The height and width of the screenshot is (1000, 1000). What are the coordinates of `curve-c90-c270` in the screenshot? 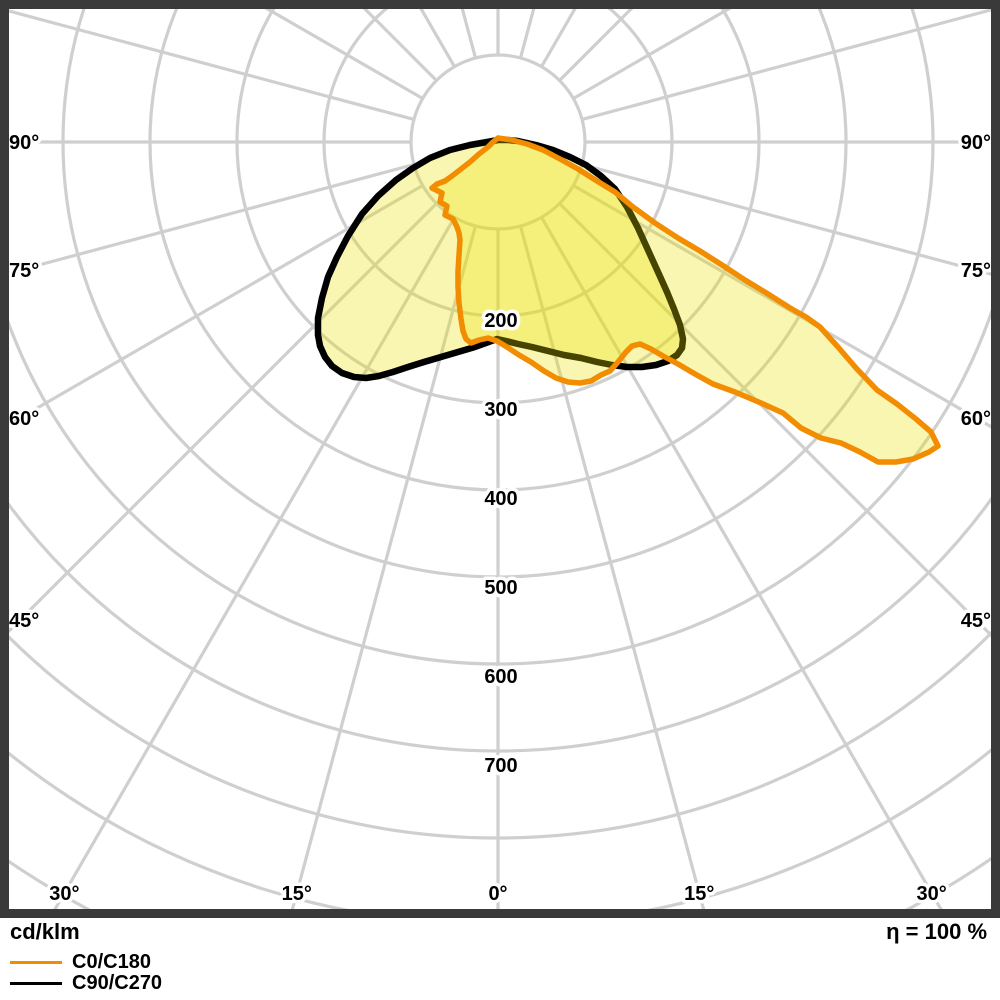 It's located at (500, 259).